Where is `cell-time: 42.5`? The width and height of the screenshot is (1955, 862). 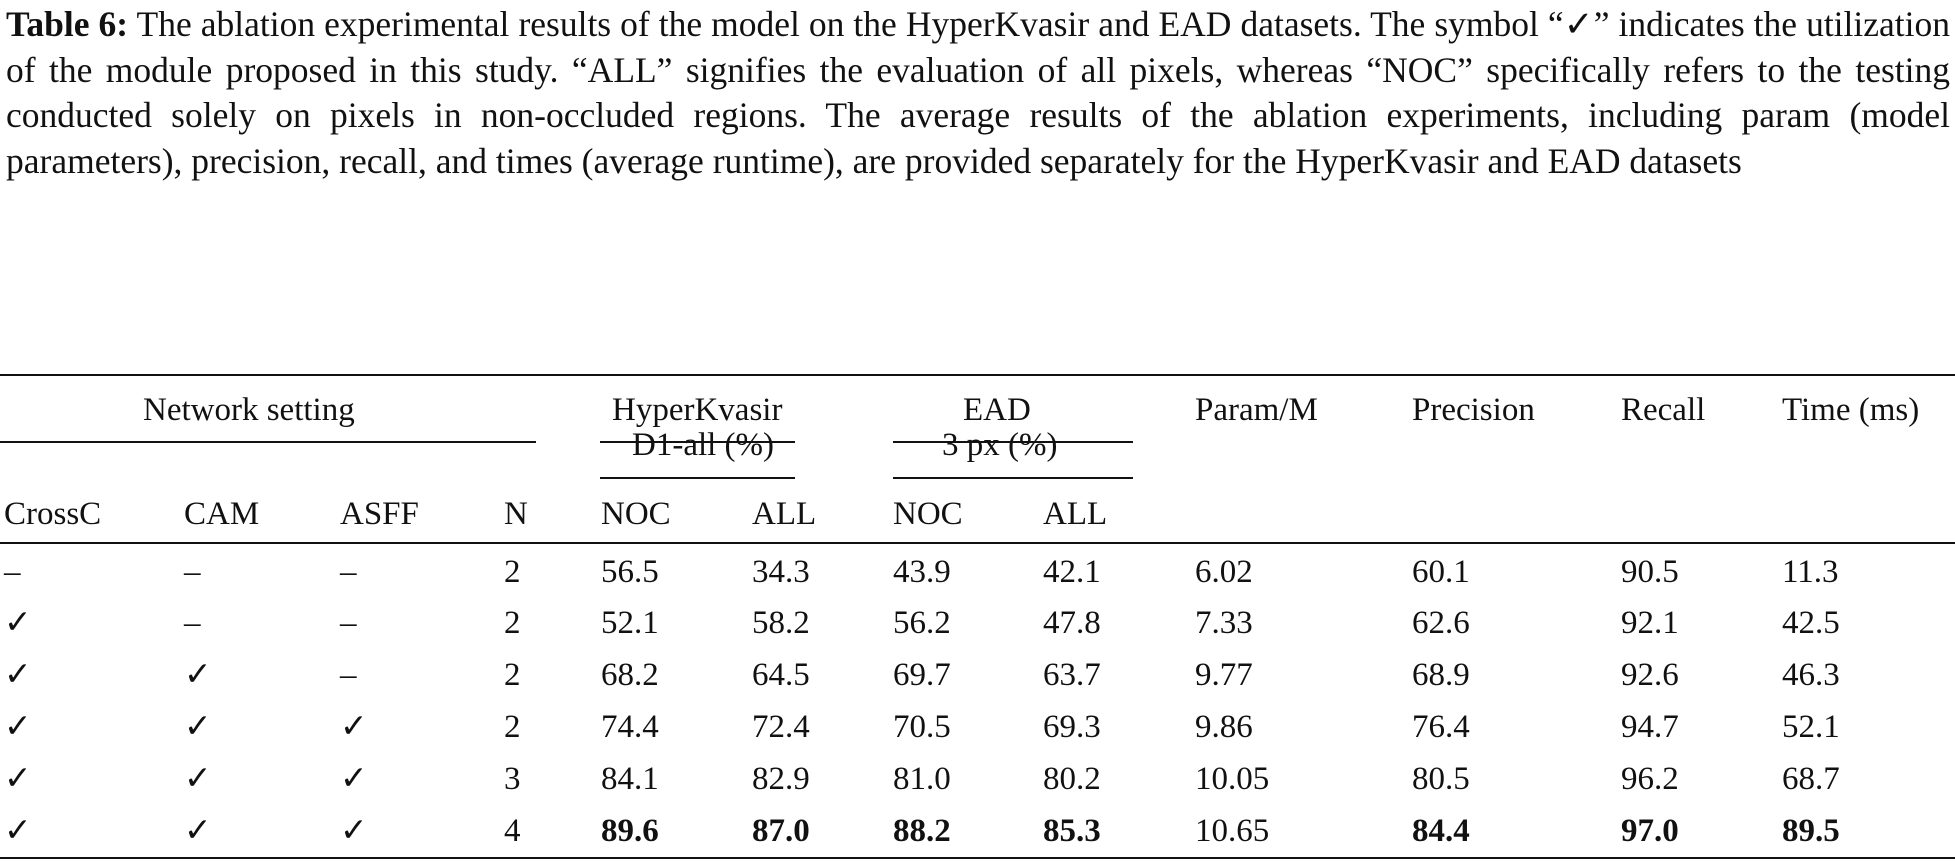
cell-time: 42.5 is located at coordinates (1811, 623).